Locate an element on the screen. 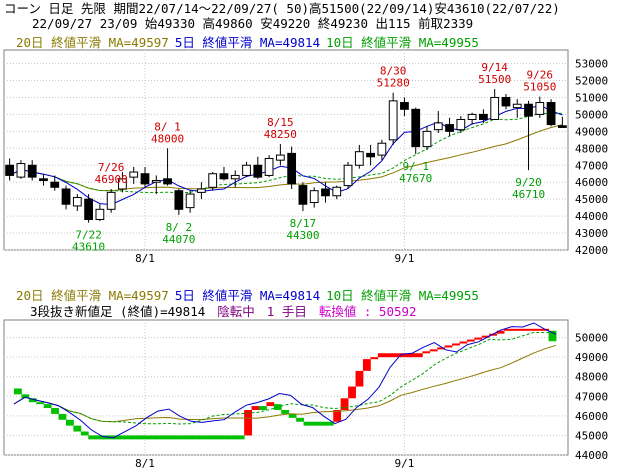 The width and height of the screenshot is (624, 475). low-annotation-date: 9/ 1 is located at coordinates (415, 166).